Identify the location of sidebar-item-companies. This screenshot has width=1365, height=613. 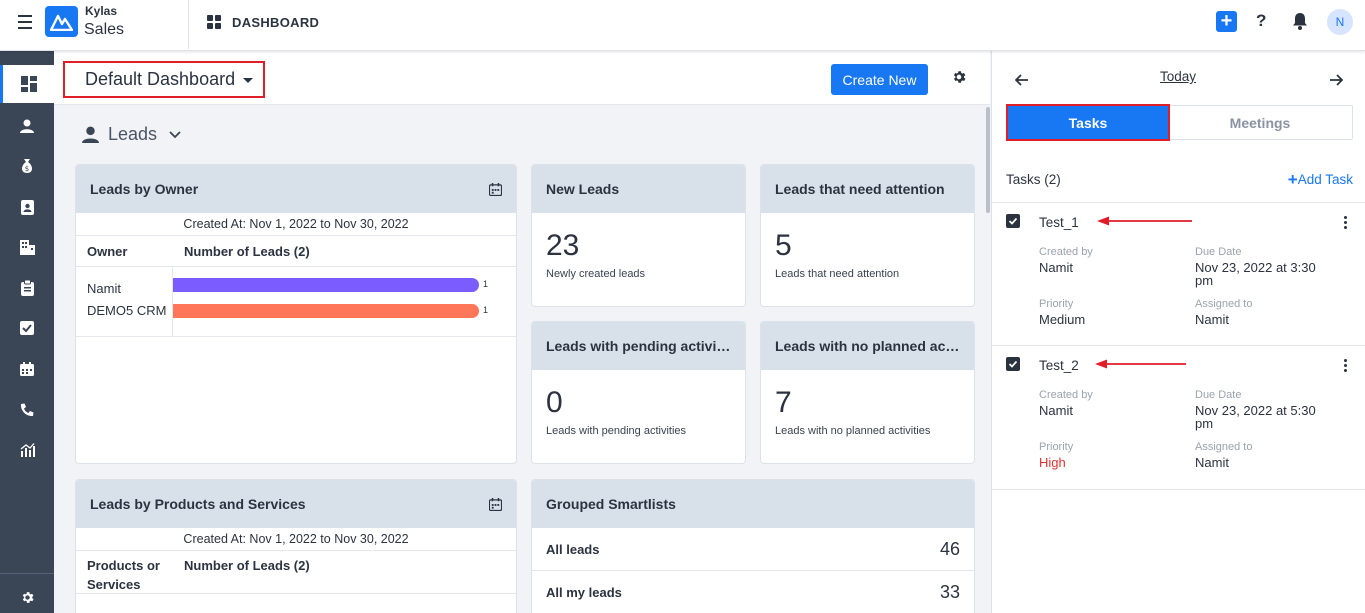
(27, 247).